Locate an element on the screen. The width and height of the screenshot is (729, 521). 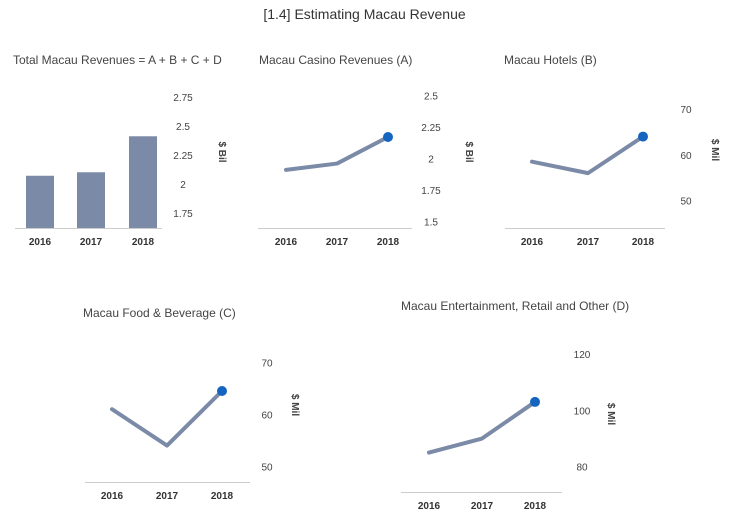
bar-2018 is located at coordinates (143, 182).